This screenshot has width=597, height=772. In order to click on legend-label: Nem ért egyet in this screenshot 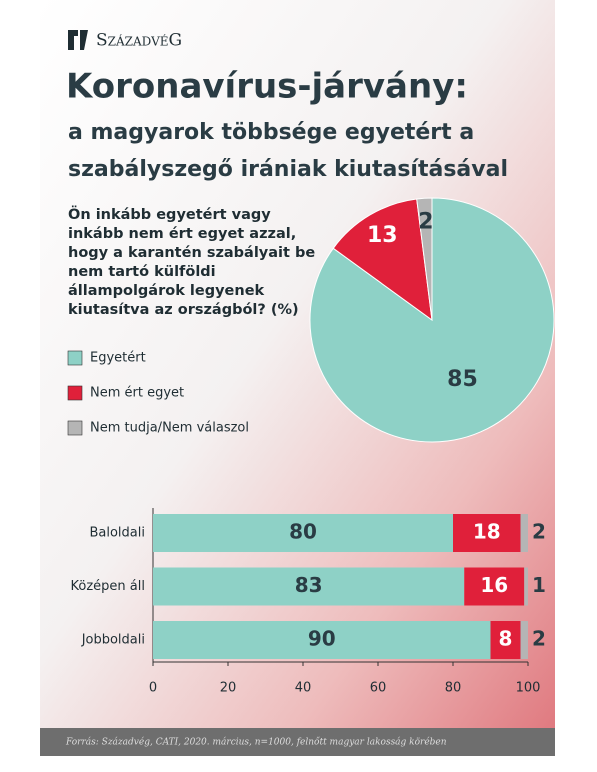, I will do `click(137, 393)`.